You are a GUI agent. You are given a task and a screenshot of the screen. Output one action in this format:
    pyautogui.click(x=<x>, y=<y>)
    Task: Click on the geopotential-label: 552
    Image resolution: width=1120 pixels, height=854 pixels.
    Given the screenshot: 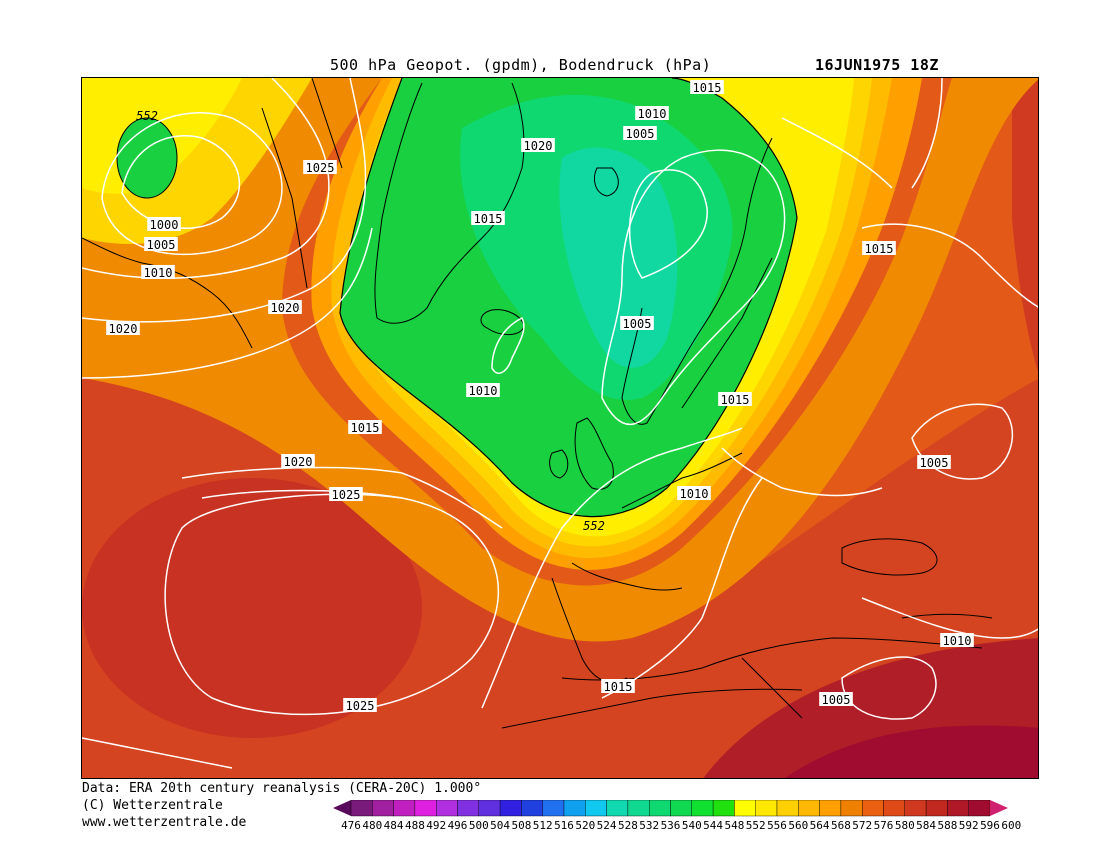 What is the action you would take?
    pyautogui.click(x=147, y=116)
    